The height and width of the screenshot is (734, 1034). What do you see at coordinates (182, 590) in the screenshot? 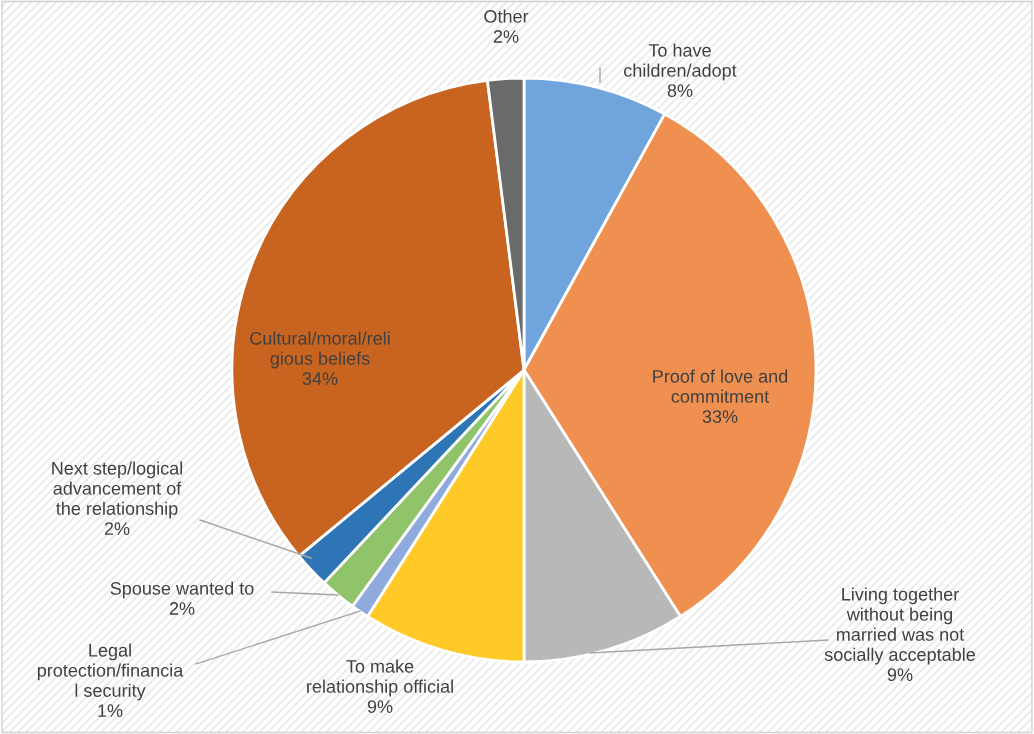
I see `slice-label: Spouse wanted to` at bounding box center [182, 590].